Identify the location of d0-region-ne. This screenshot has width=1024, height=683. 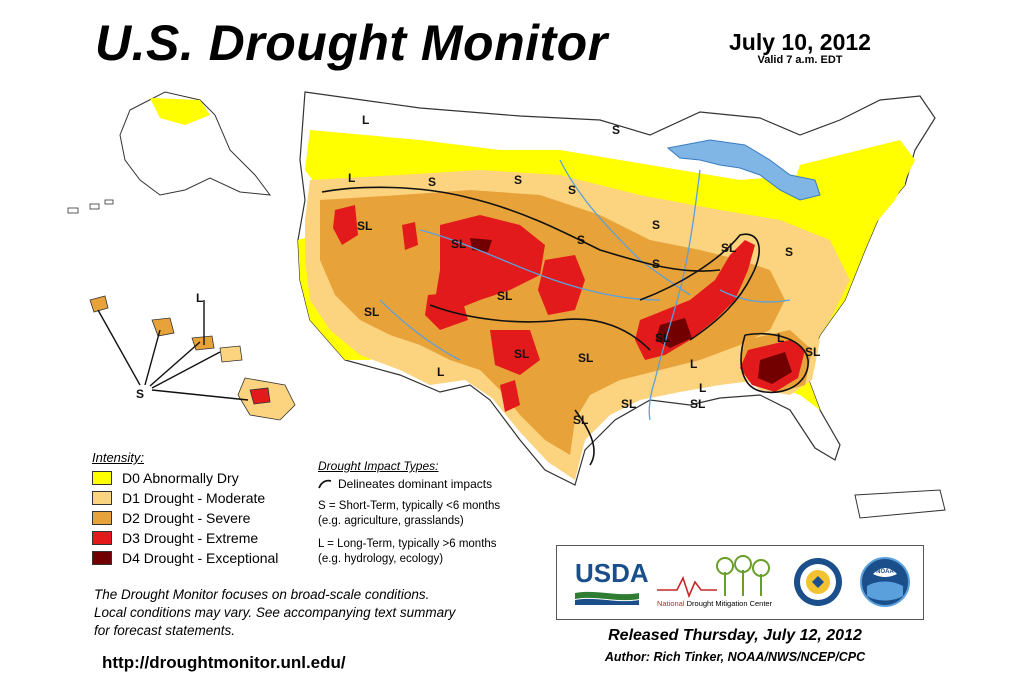
(852, 190).